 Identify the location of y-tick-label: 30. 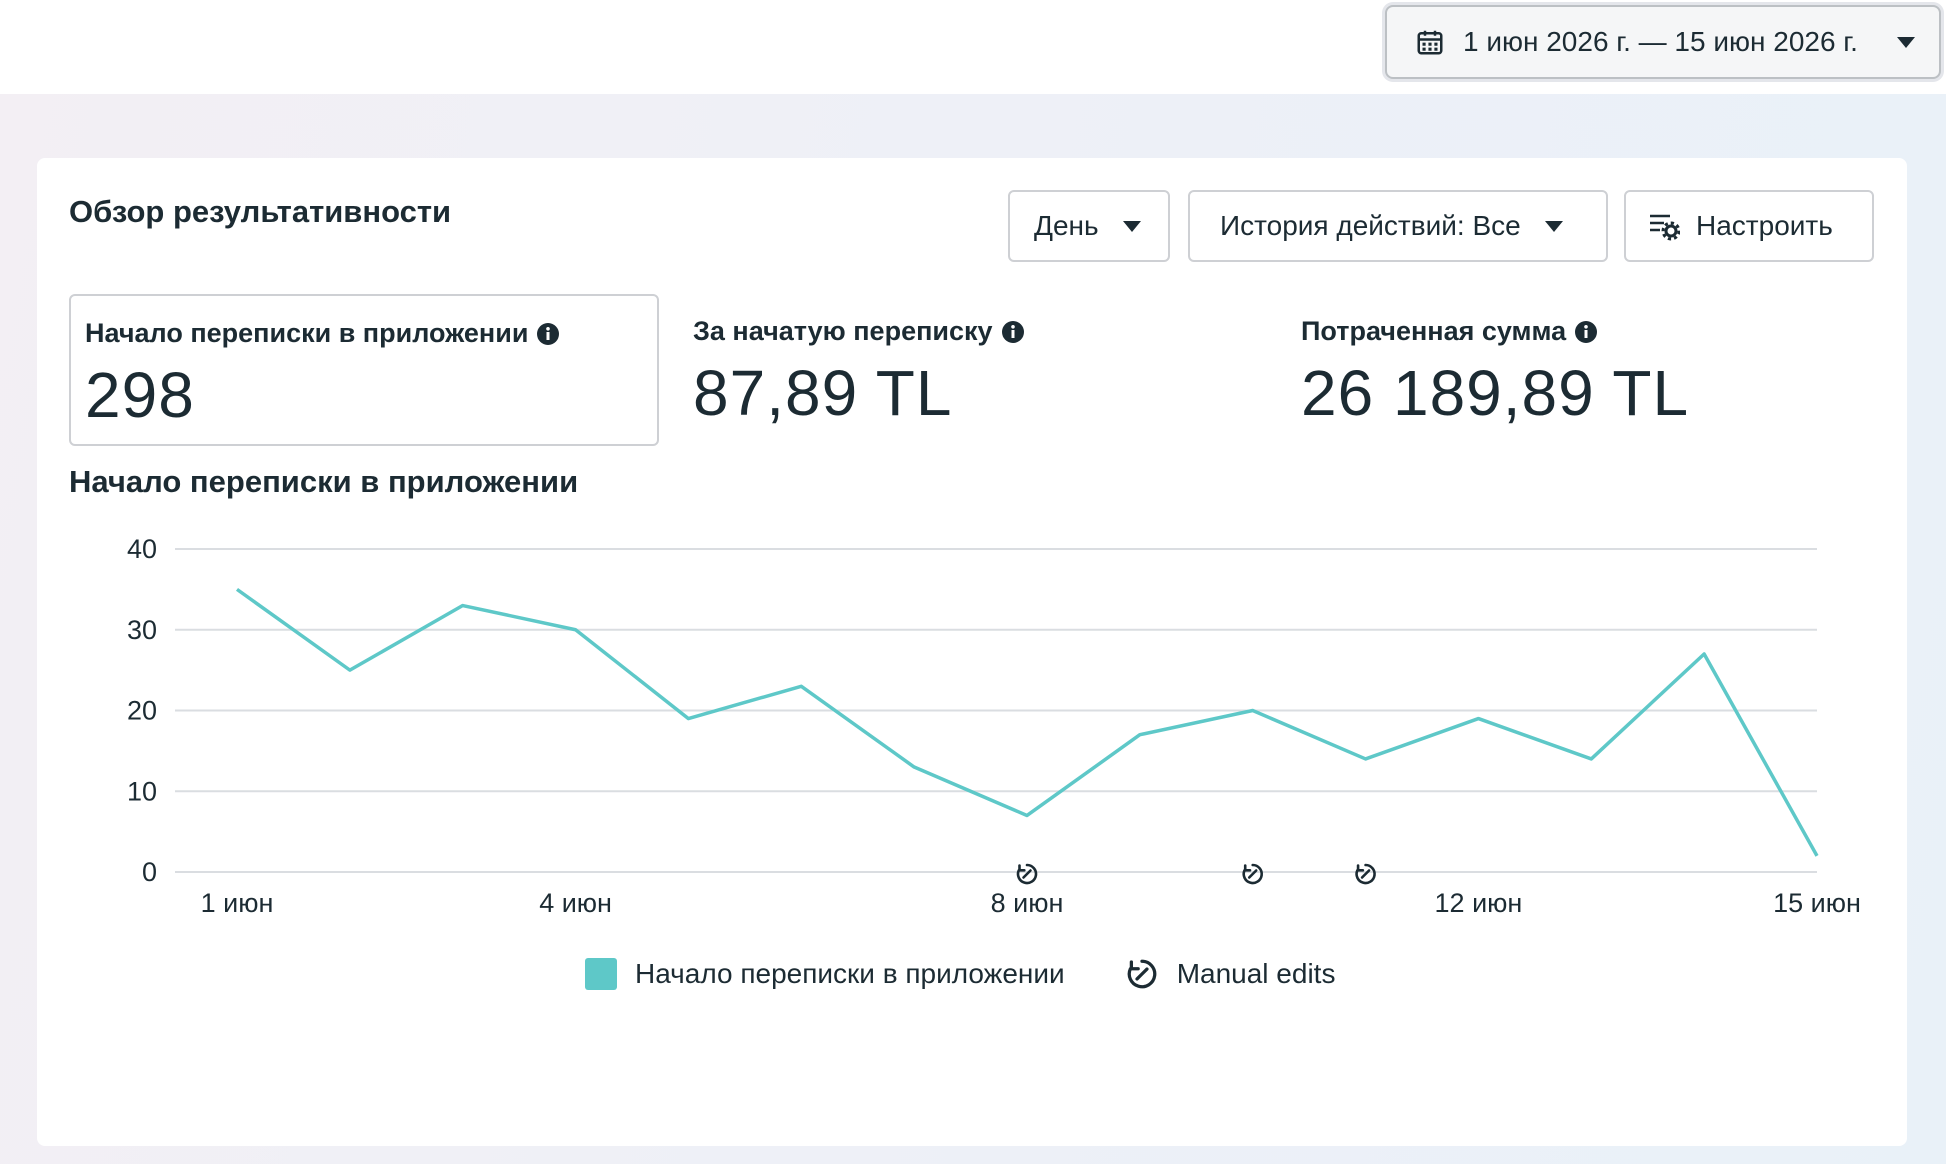
(142, 630).